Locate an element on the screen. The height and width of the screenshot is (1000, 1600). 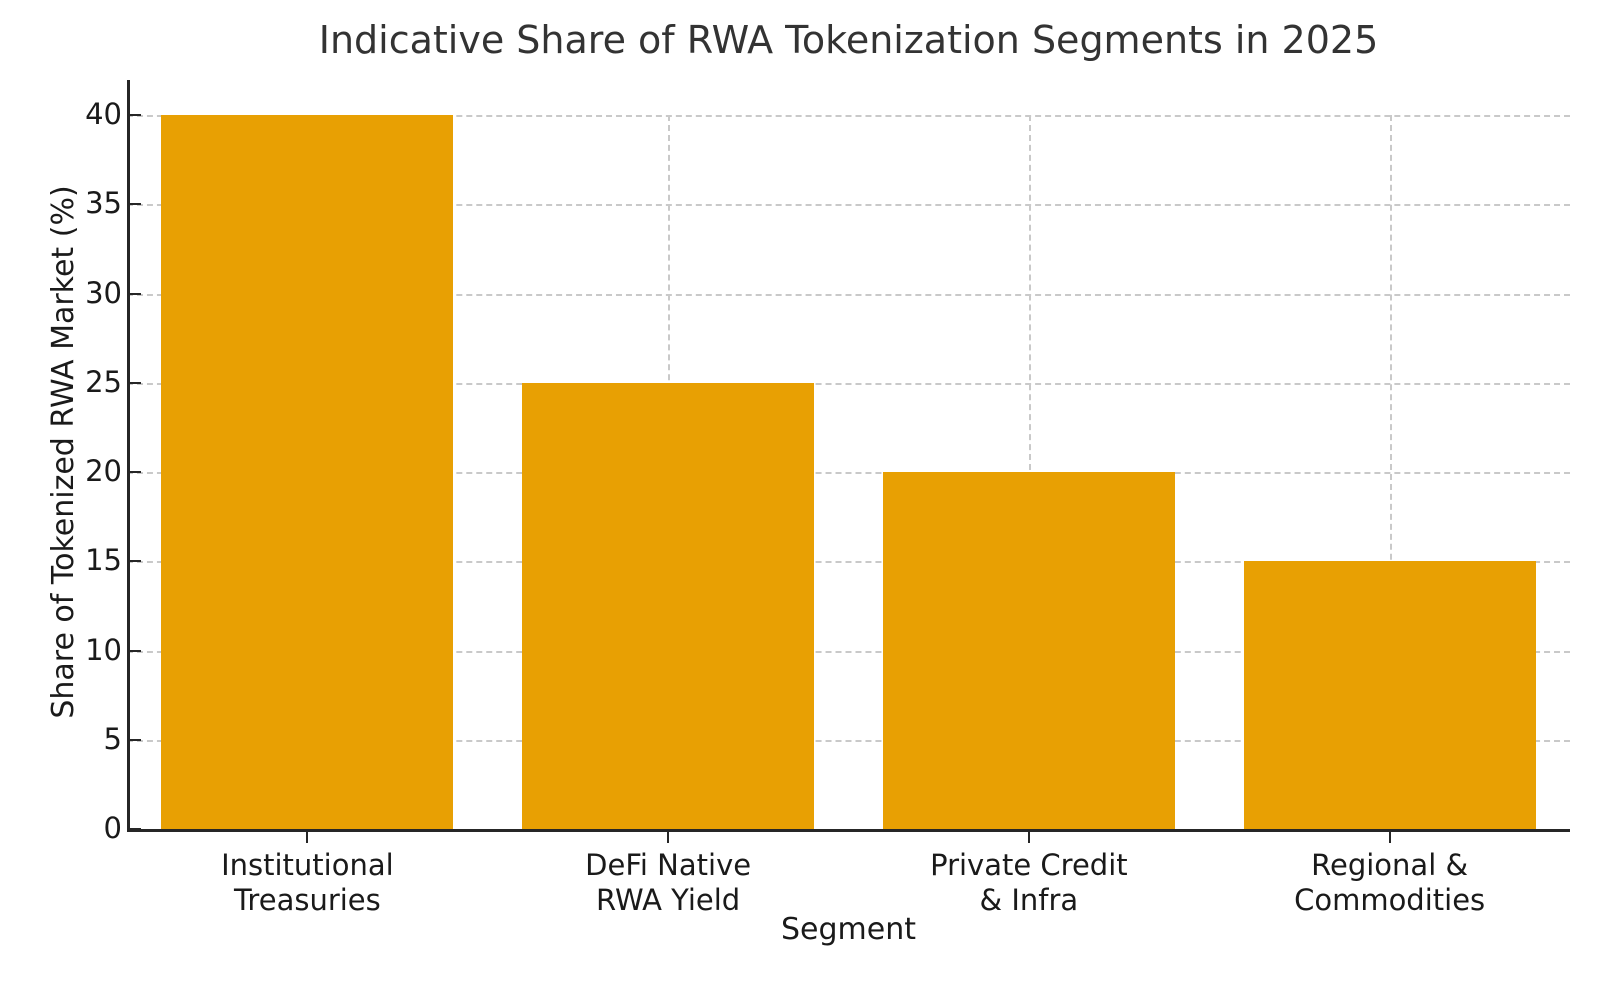
x-axis-label: Segment is located at coordinates (848, 929).